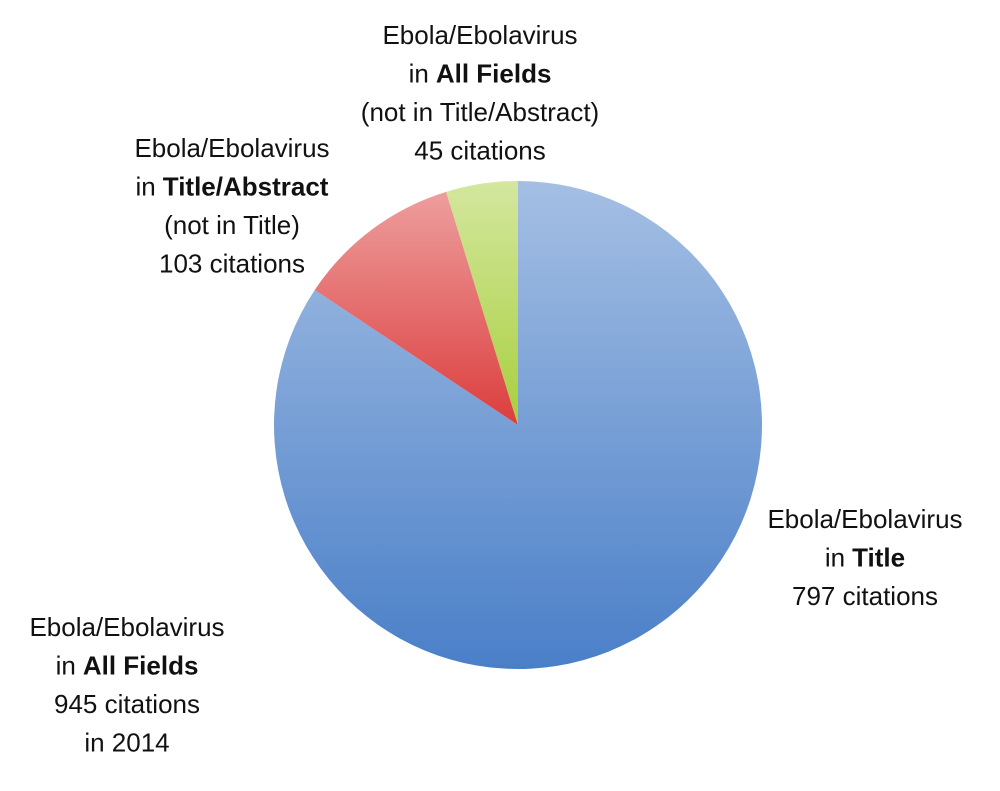  What do you see at coordinates (480, 151) in the screenshot?
I see `label-text: 45 citations` at bounding box center [480, 151].